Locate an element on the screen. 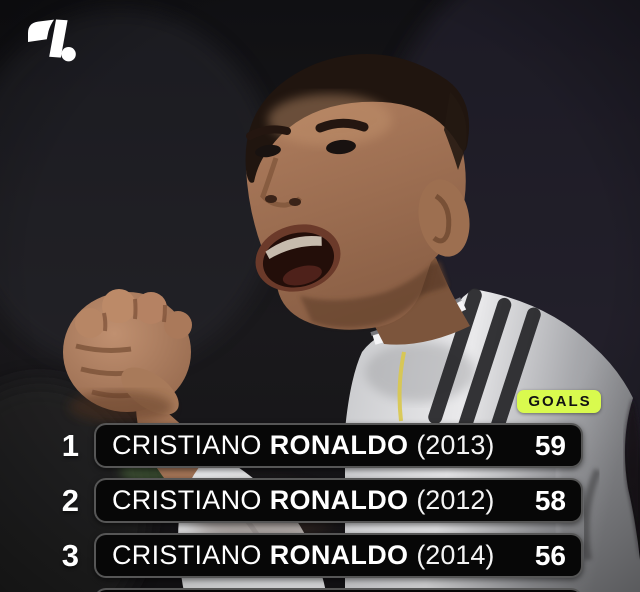 Image resolution: width=640 pixels, height=592 pixels. player-pill: CRISTIANO RONALDO (2012) 58 is located at coordinates (338, 500).